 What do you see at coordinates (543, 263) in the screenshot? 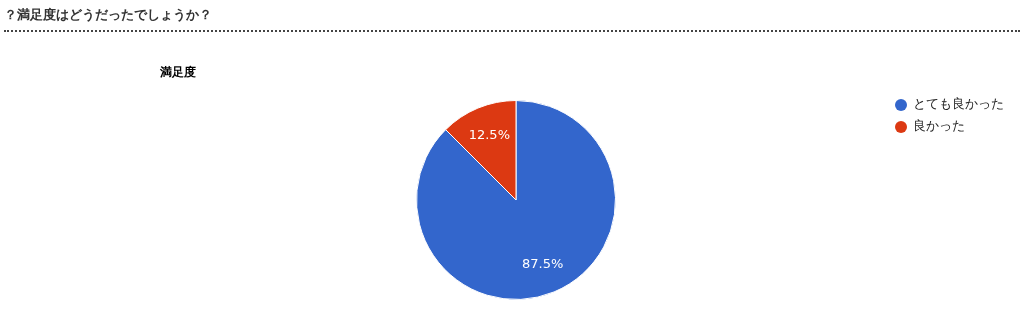
I see `data-label: 87.5%` at bounding box center [543, 263].